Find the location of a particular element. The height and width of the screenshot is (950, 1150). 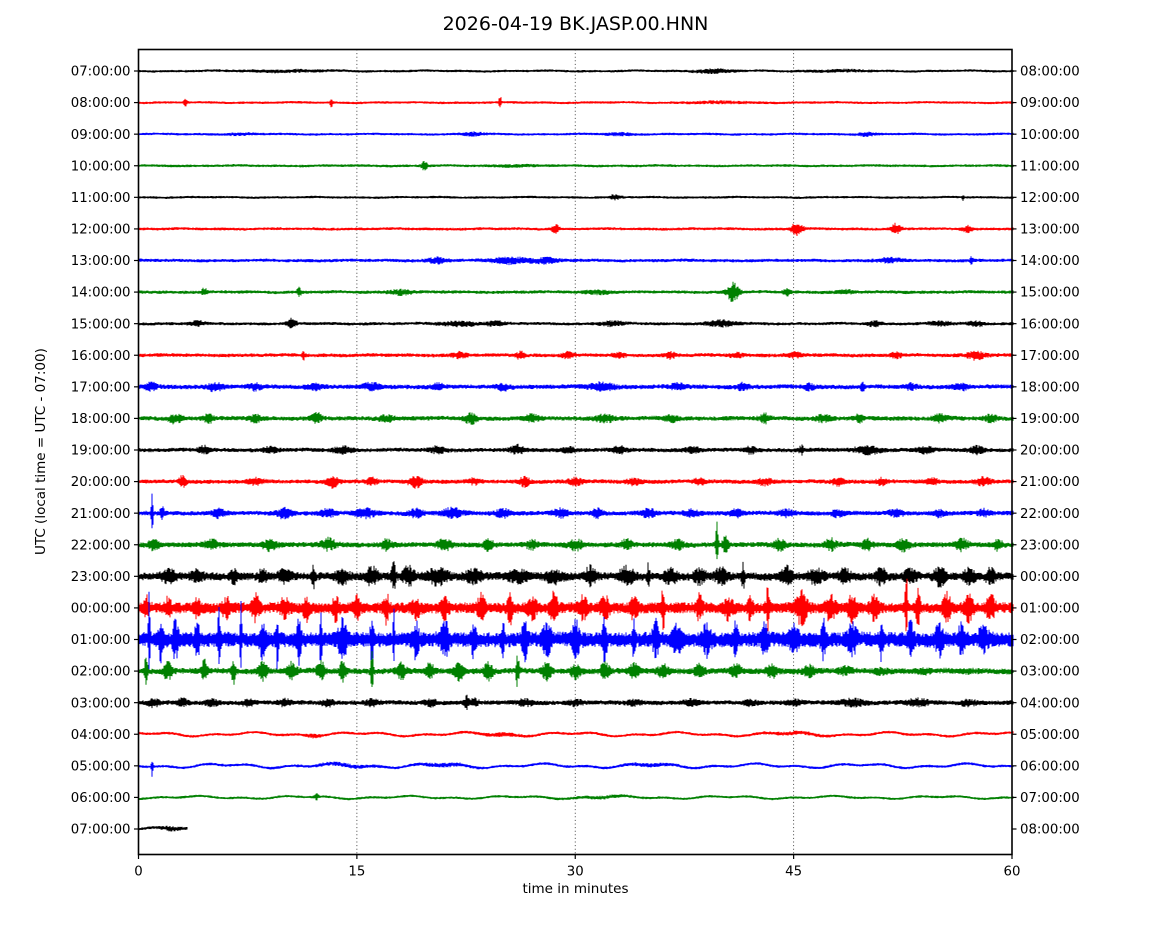

row-label-left: 22:00:00 is located at coordinates (101, 545).